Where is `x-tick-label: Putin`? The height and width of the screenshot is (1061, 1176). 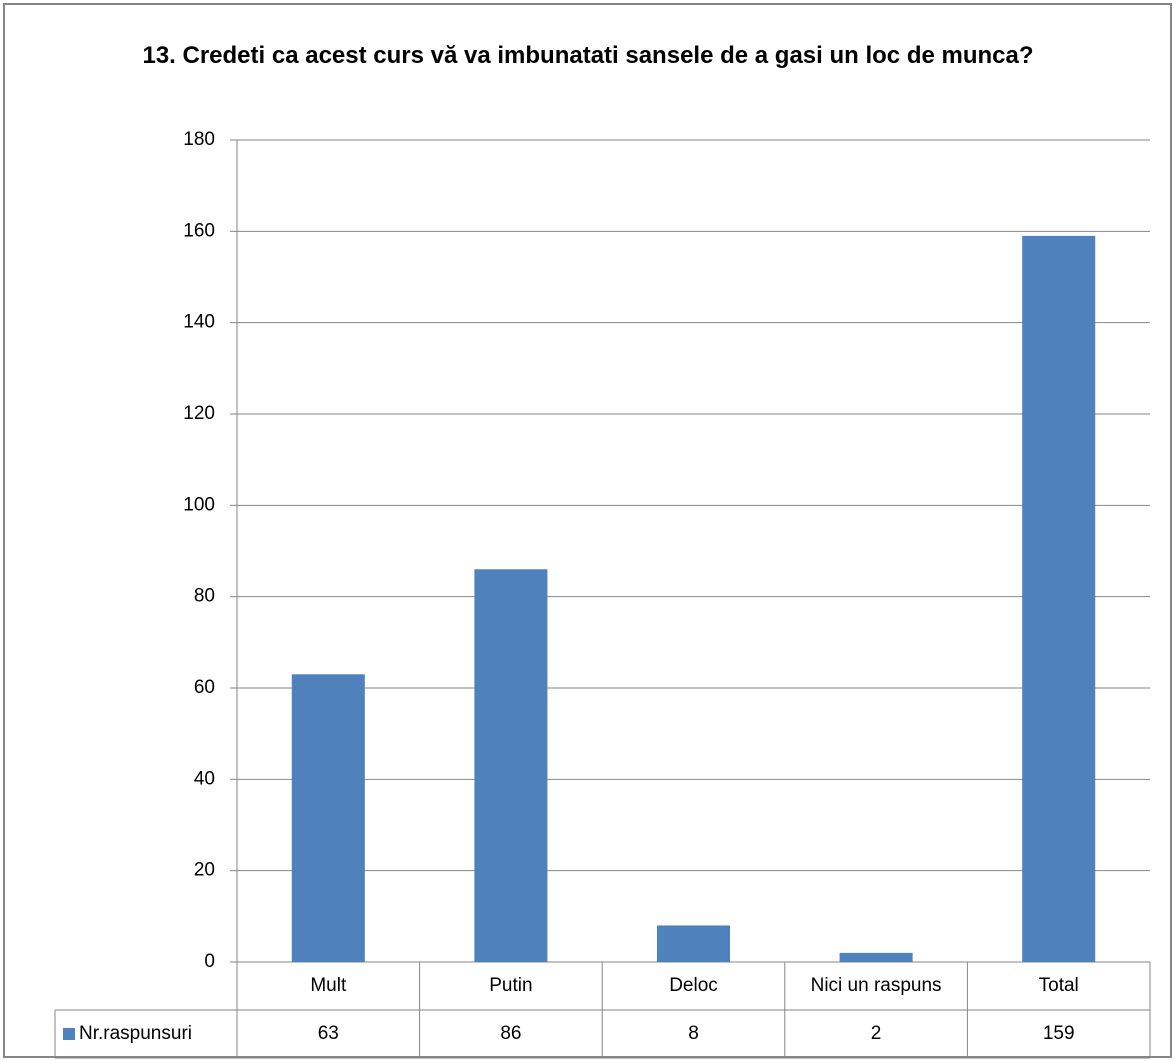 x-tick-label: Putin is located at coordinates (510, 985).